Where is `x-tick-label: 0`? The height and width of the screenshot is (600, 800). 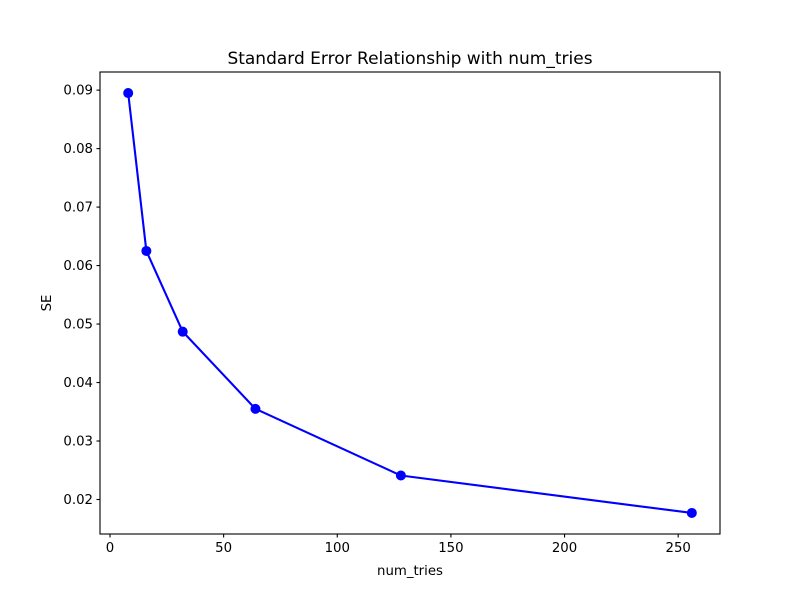
x-tick-label: 0 is located at coordinates (110, 548).